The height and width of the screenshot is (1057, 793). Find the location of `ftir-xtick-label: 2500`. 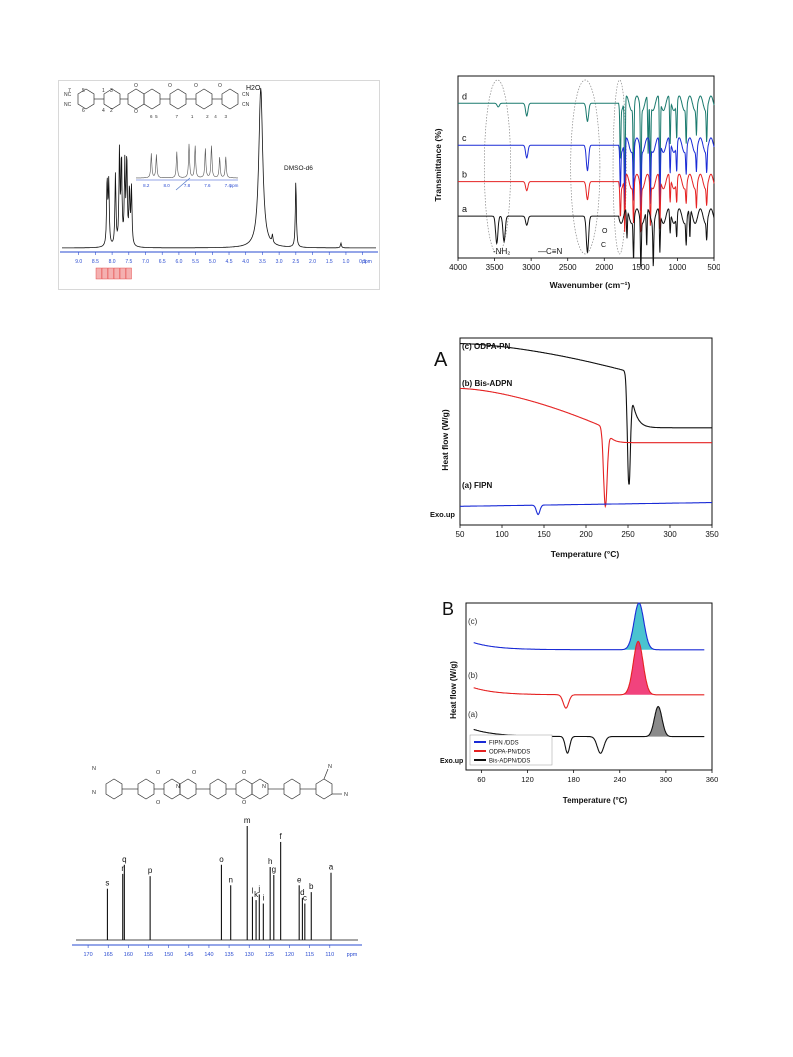

ftir-xtick-label: 2500 is located at coordinates (568, 267).